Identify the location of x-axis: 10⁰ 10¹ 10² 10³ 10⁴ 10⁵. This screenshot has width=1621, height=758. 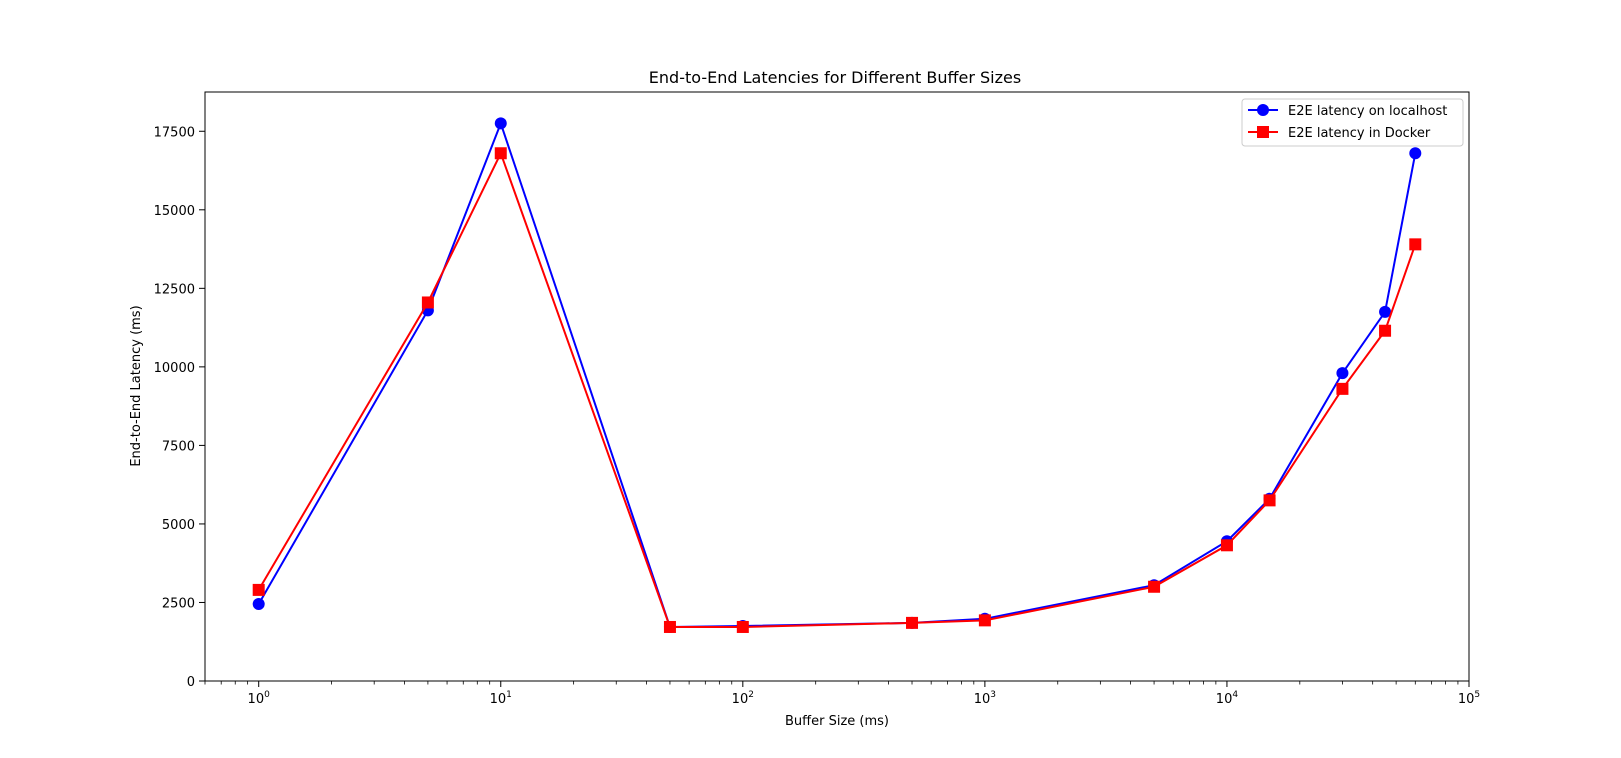
(842, 694).